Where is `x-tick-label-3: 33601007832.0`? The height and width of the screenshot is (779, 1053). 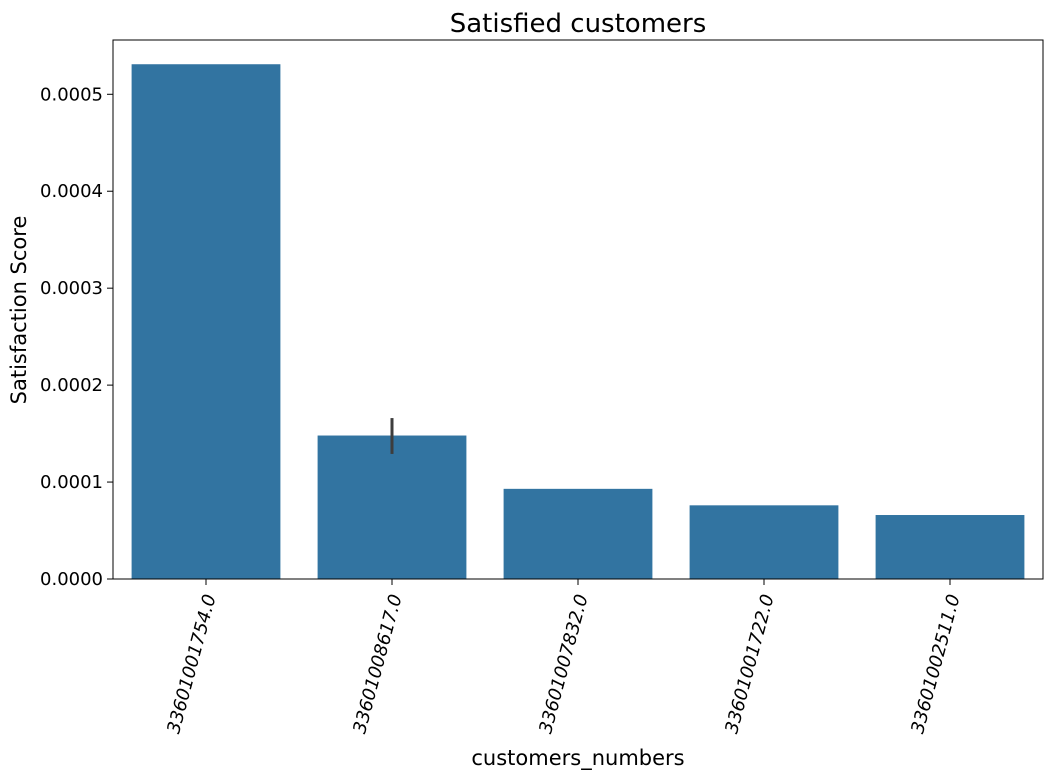 x-tick-label-3: 33601007832.0 is located at coordinates (563, 664).